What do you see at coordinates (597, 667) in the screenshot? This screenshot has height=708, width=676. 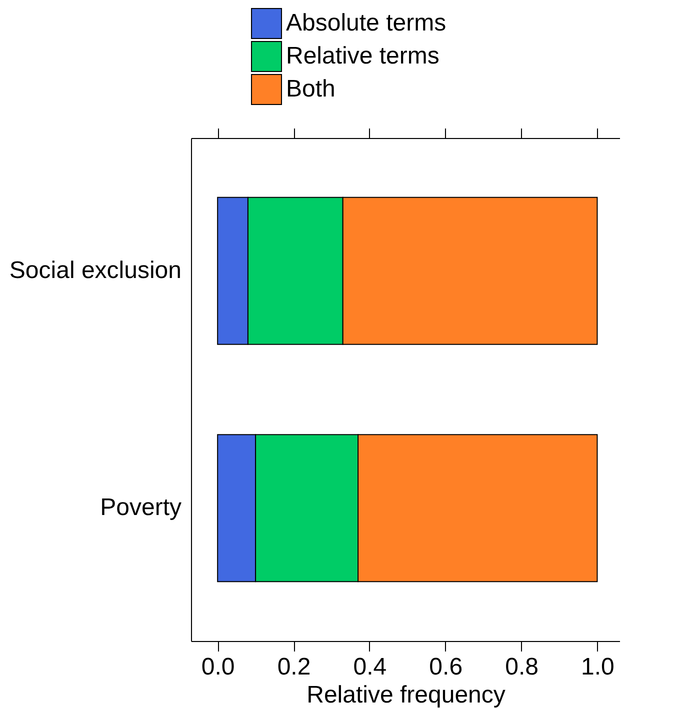 I see `x-tick-label: 1.0` at bounding box center [597, 667].